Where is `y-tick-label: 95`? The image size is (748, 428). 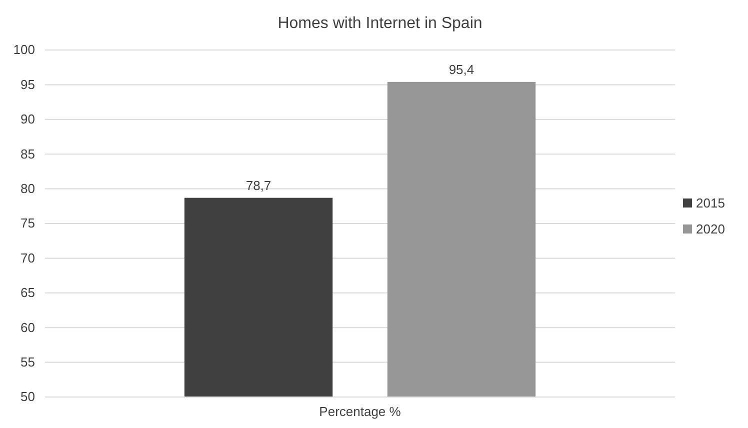
y-tick-label: 95 is located at coordinates (27, 84).